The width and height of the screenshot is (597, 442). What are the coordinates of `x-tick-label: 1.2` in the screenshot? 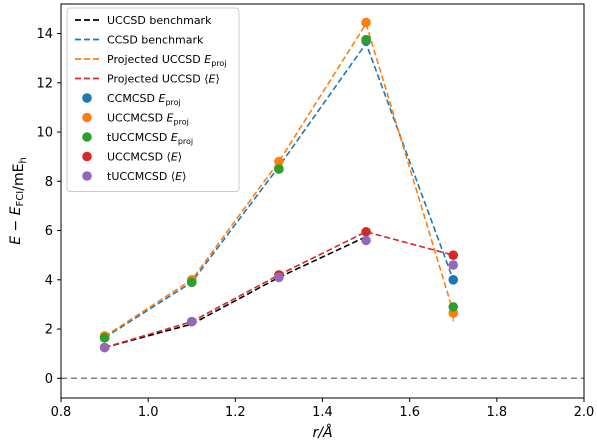 It's located at (235, 412).